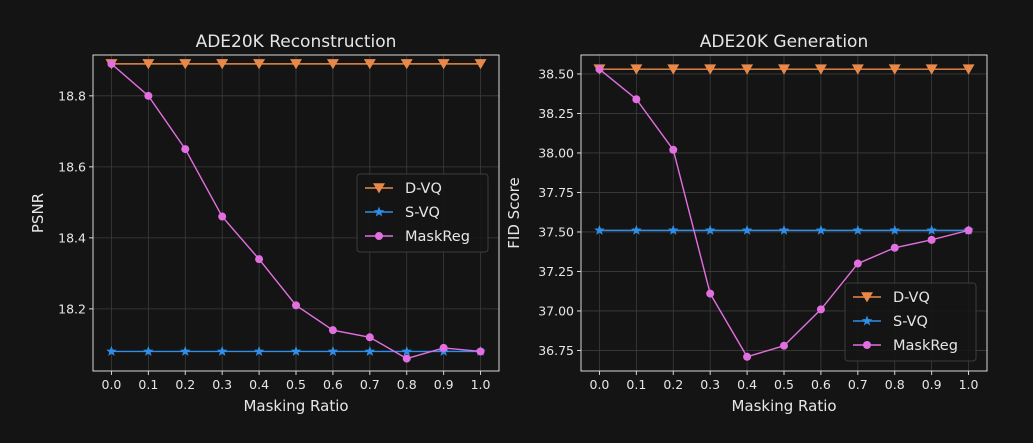 The width and height of the screenshot is (1033, 443). What do you see at coordinates (821, 384) in the screenshot?
I see `x-tick-label: 0.6` at bounding box center [821, 384].